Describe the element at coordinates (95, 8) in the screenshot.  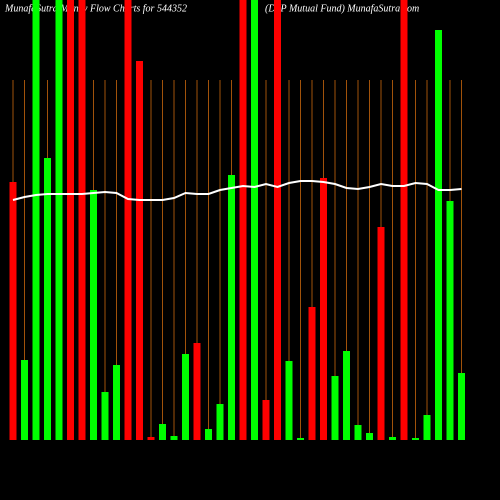
I see `chart-title: MunafaSutra Money Flow Charts for 544352` at that location.